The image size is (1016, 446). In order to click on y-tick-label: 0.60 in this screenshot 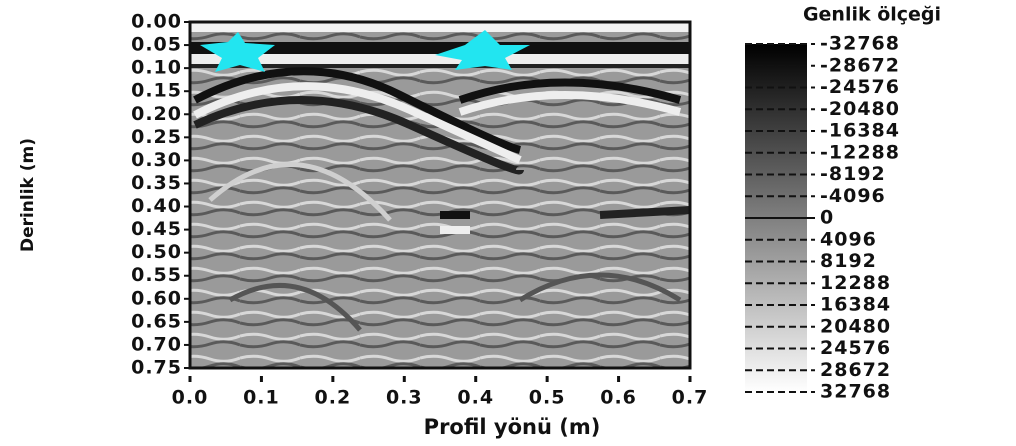, I will do `click(156, 298)`.